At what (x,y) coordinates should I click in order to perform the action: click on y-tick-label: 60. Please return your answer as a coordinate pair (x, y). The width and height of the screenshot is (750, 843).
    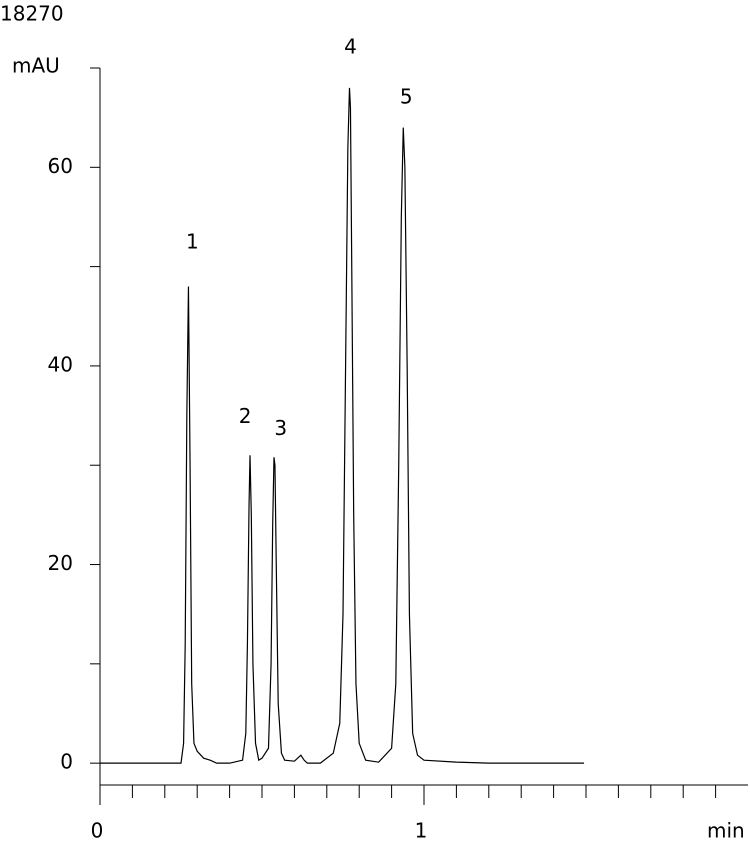
    Looking at the image, I should click on (60, 166).